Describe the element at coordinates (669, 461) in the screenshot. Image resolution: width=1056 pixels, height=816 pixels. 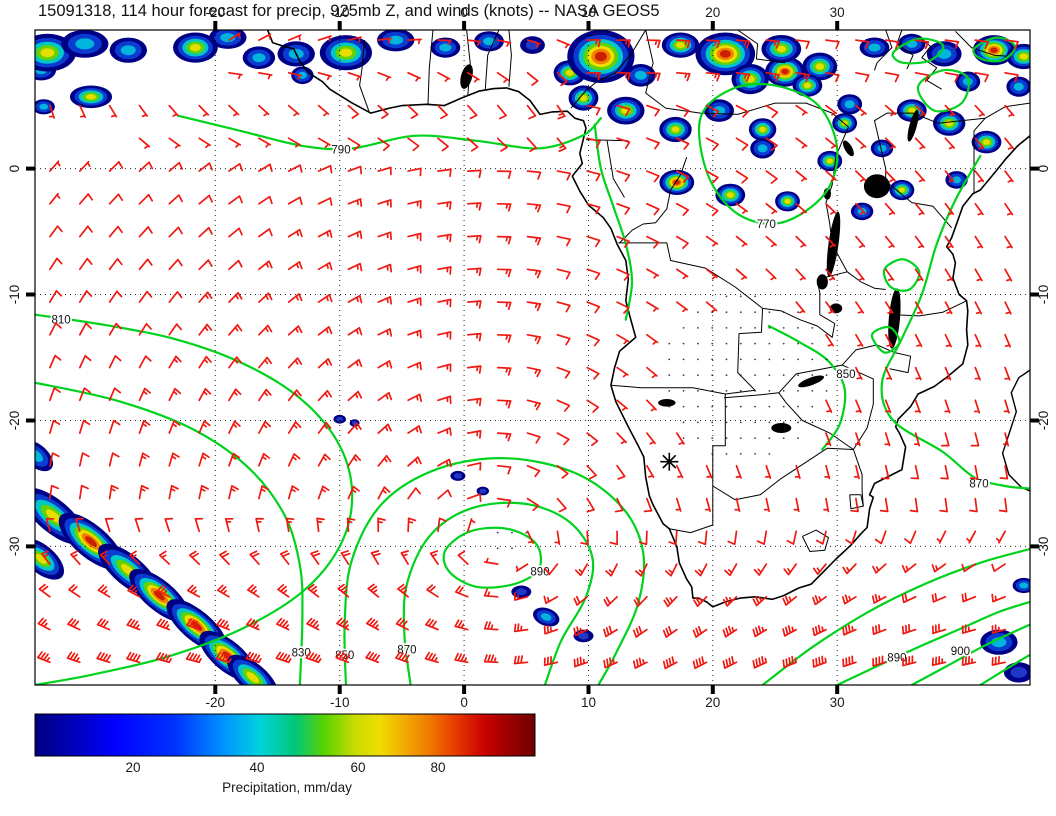
I see `site-marker` at that location.